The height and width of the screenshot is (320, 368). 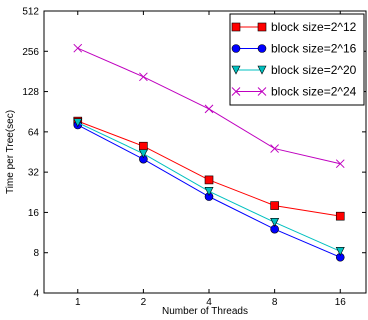 What do you see at coordinates (10, 152) in the screenshot?
I see `y-axis-label: Time per Tree(sec)` at bounding box center [10, 152].